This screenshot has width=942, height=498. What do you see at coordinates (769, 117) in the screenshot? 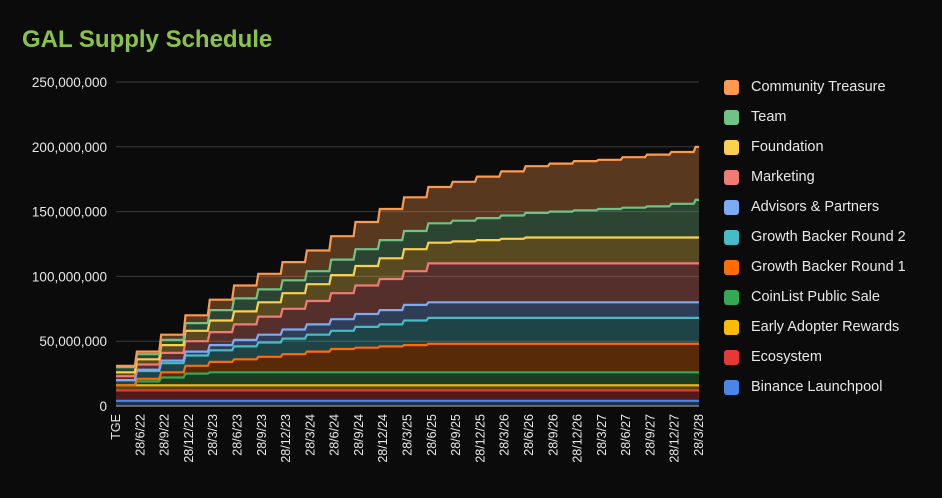
I see `legend-label: Team` at bounding box center [769, 117].